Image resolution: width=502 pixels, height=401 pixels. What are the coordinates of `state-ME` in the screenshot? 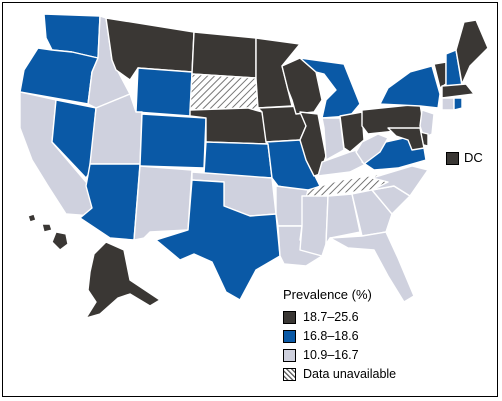 It's located at (472, 52).